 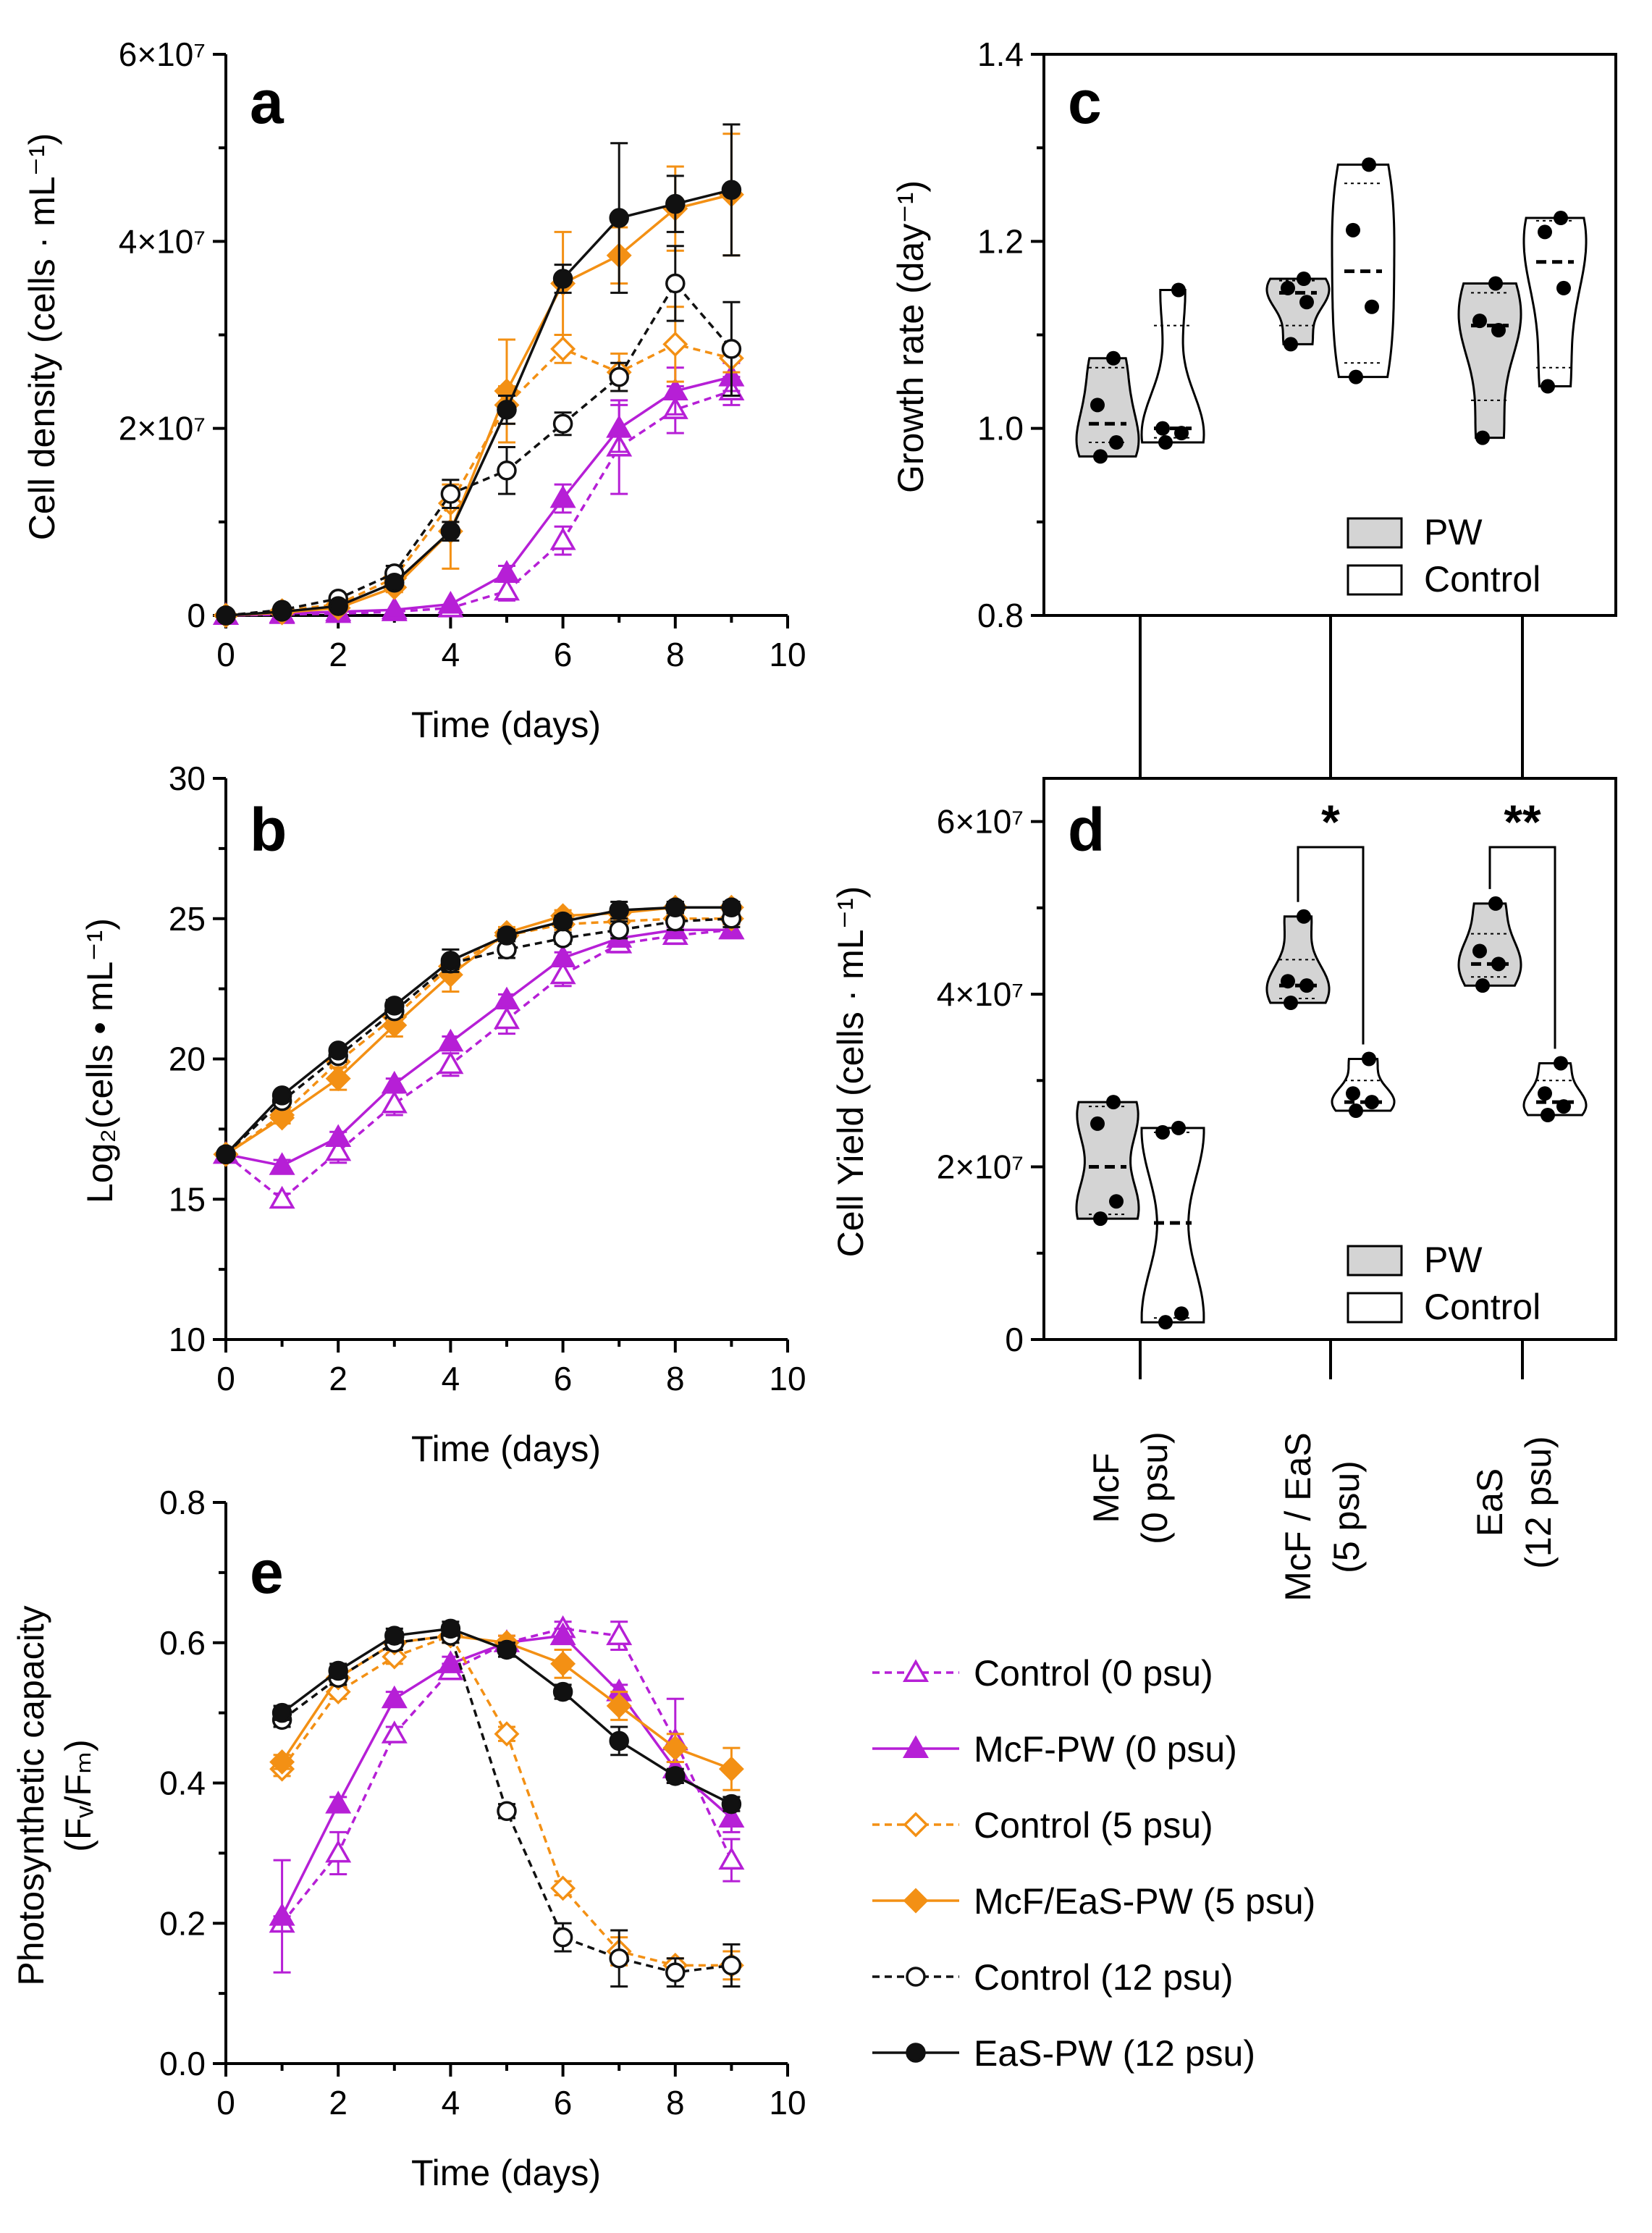 I want to click on y-tick-label: 0, so click(x=197, y=615).